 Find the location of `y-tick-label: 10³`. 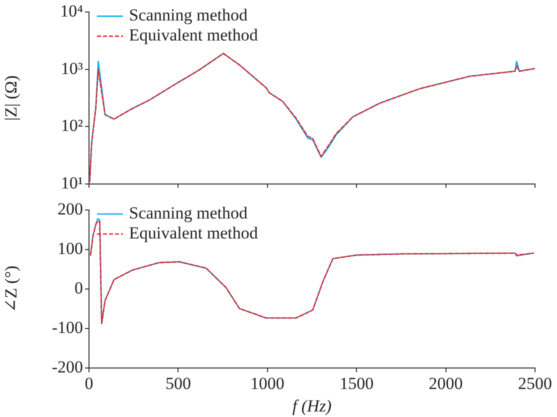

y-tick-label: 10³ is located at coordinates (71, 68).